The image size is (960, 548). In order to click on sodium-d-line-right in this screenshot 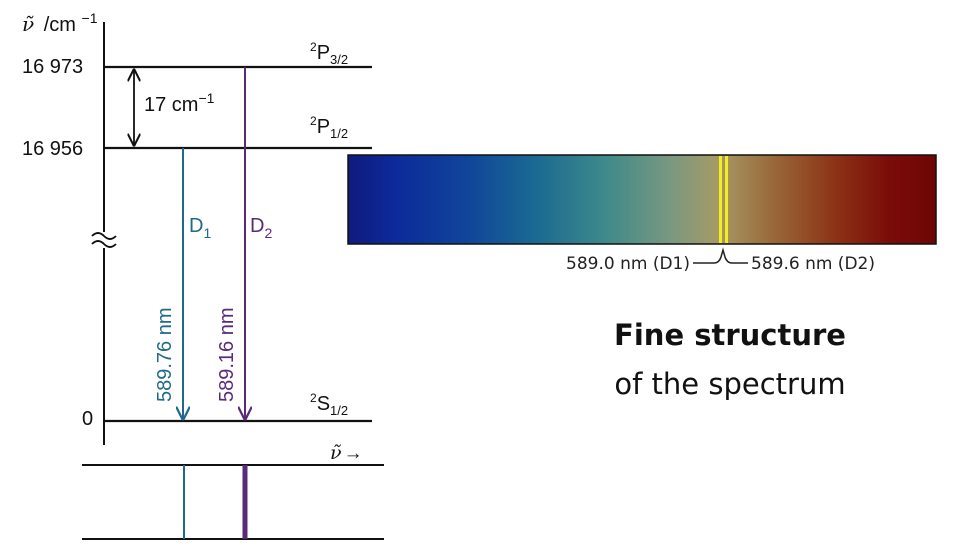, I will do `click(726, 199)`.